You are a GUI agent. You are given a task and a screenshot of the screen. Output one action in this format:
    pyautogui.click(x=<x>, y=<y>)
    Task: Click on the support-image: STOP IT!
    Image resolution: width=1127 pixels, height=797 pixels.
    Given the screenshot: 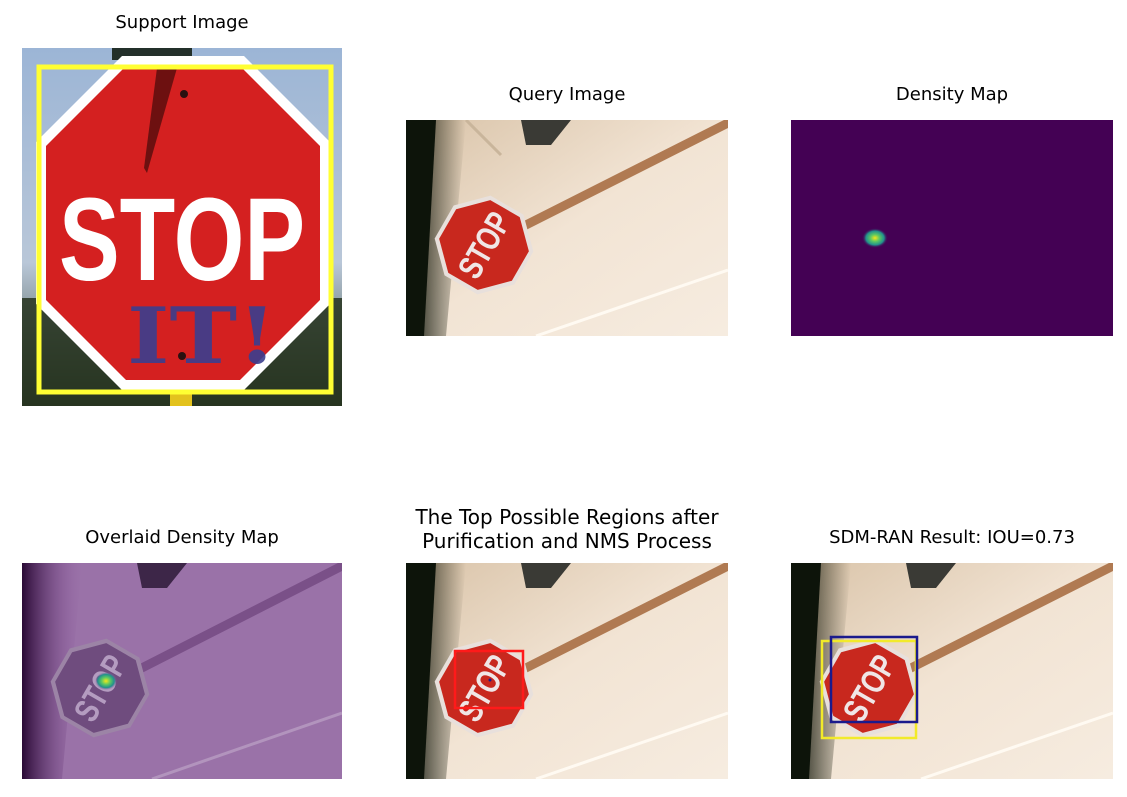 What is the action you would take?
    pyautogui.click(x=182, y=227)
    